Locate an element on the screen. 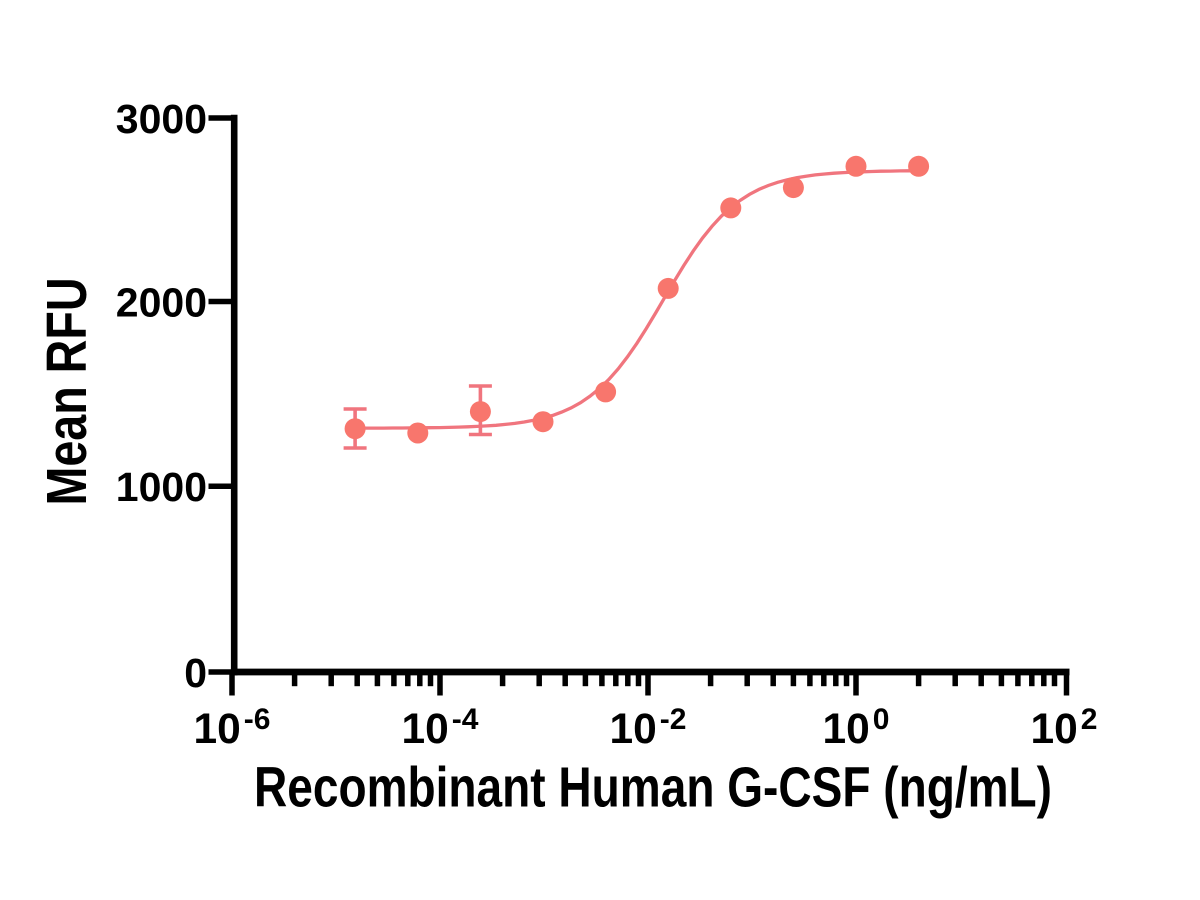 This screenshot has height=900, width=1200. svg-text:102: 10 2 is located at coordinates (1064, 728).